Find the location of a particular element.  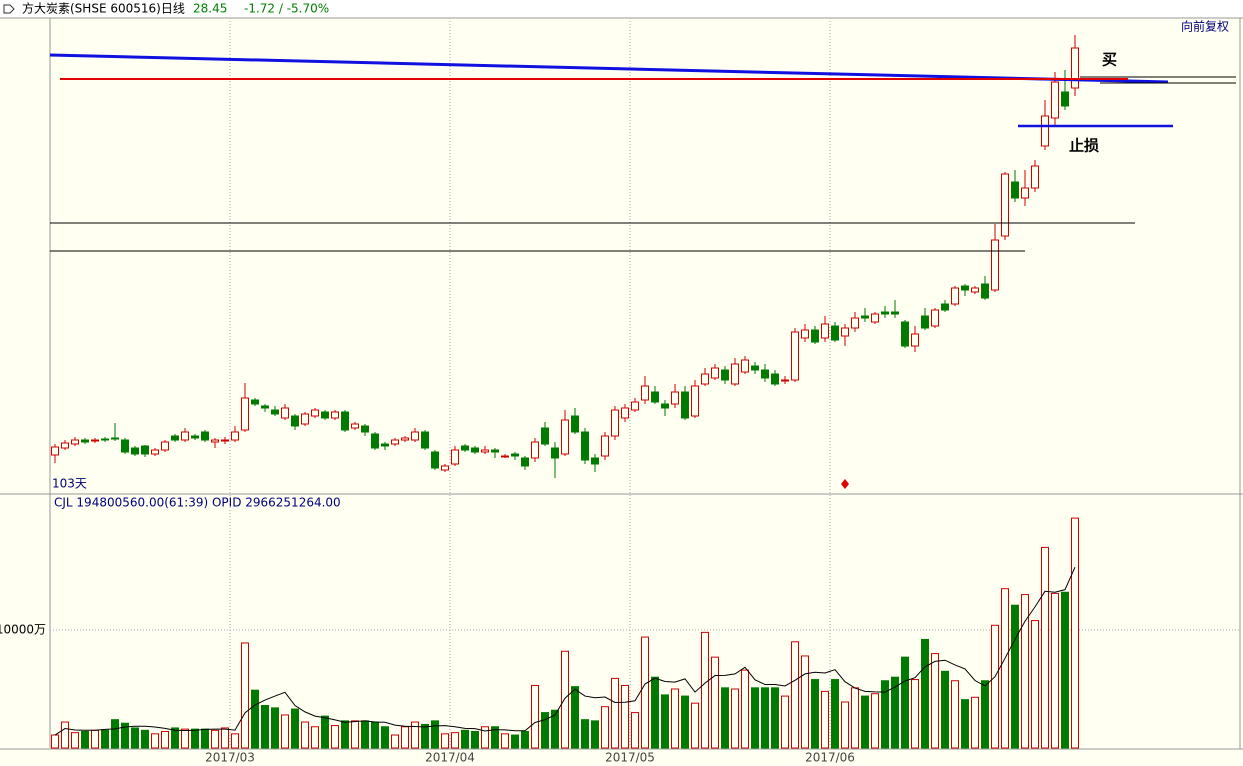

x-tick-label: 2017/04 is located at coordinates (450, 758).